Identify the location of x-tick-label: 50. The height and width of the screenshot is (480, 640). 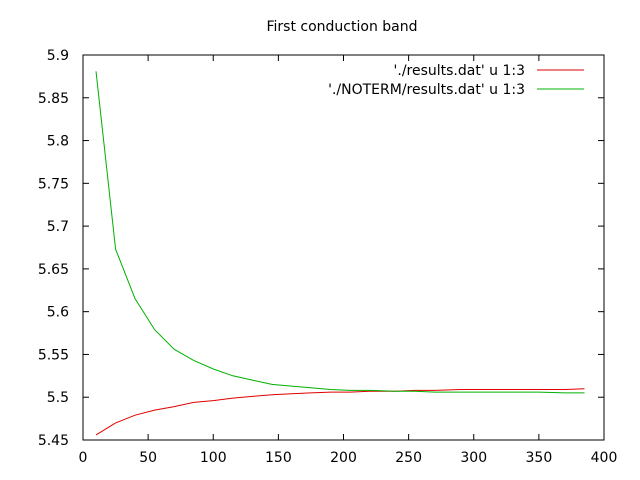
(148, 458).